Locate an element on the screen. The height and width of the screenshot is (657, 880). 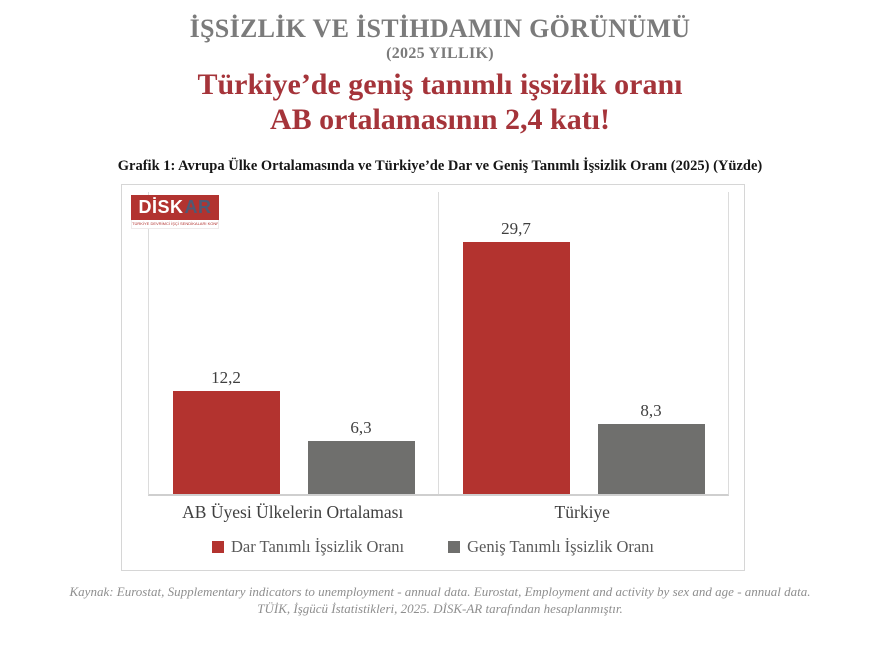
legend-item-dar: Dar Tanımlı İşsizlik Oranı is located at coordinates (308, 547).